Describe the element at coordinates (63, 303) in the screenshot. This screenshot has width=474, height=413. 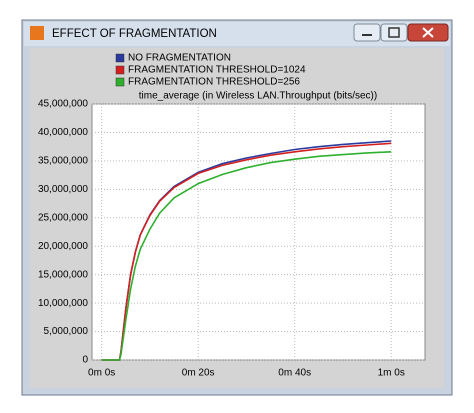
I see `y-tick-label: 10,000,000` at that location.